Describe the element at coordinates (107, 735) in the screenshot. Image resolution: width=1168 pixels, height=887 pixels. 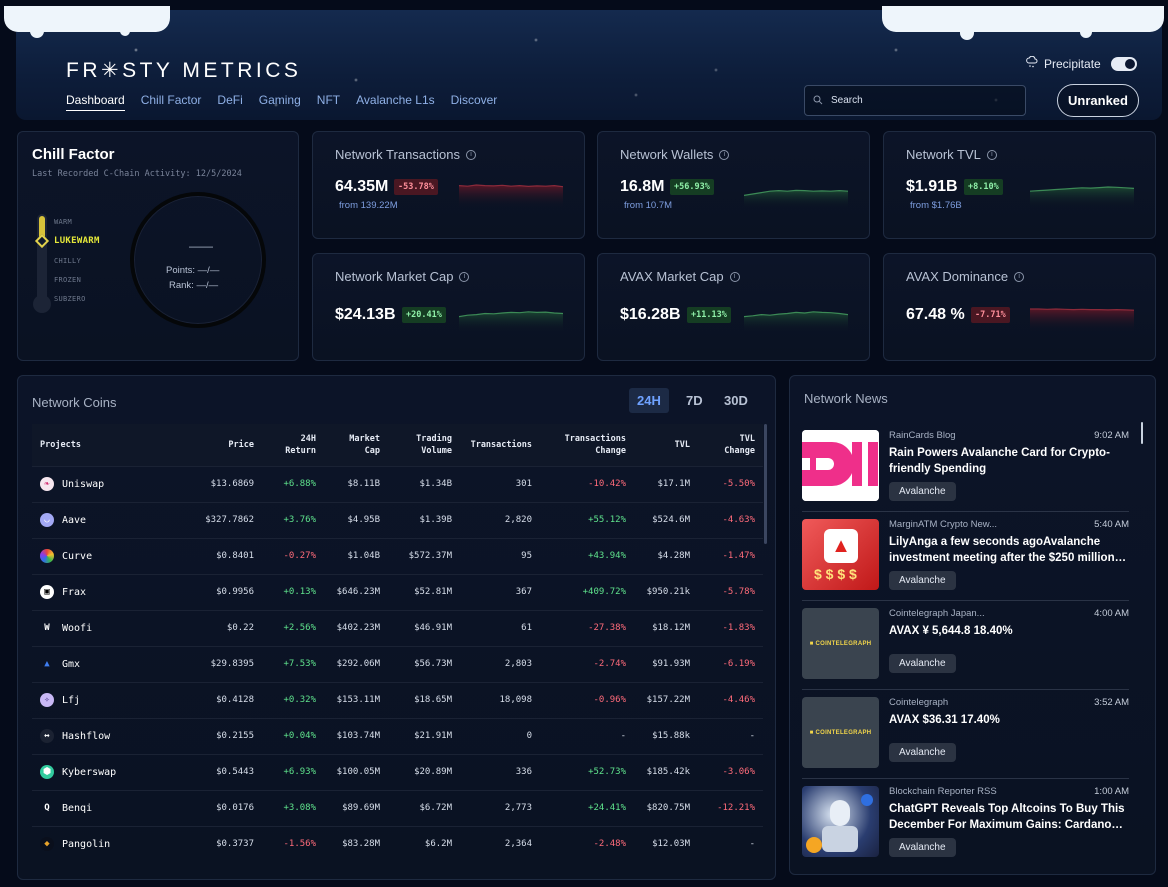
I see `cell-project: ↔ Hashflow` at that location.